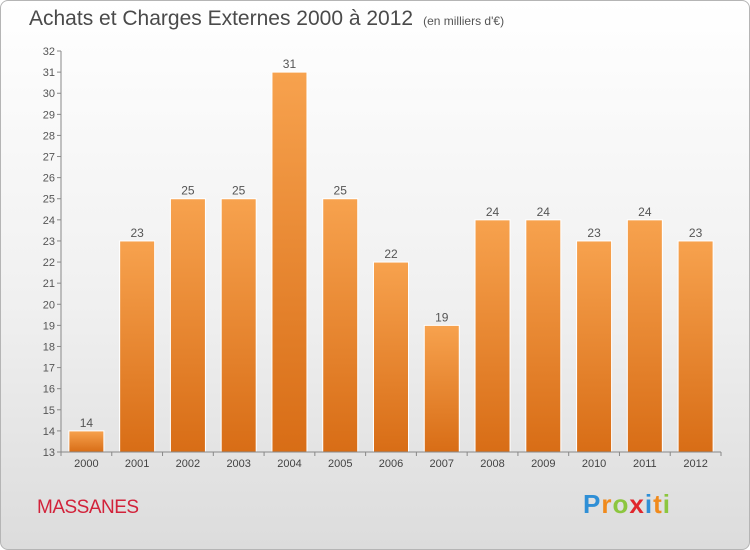 This screenshot has height=550, width=750. Describe the element at coordinates (49, 432) in the screenshot. I see `y-tick-label: 14` at that location.